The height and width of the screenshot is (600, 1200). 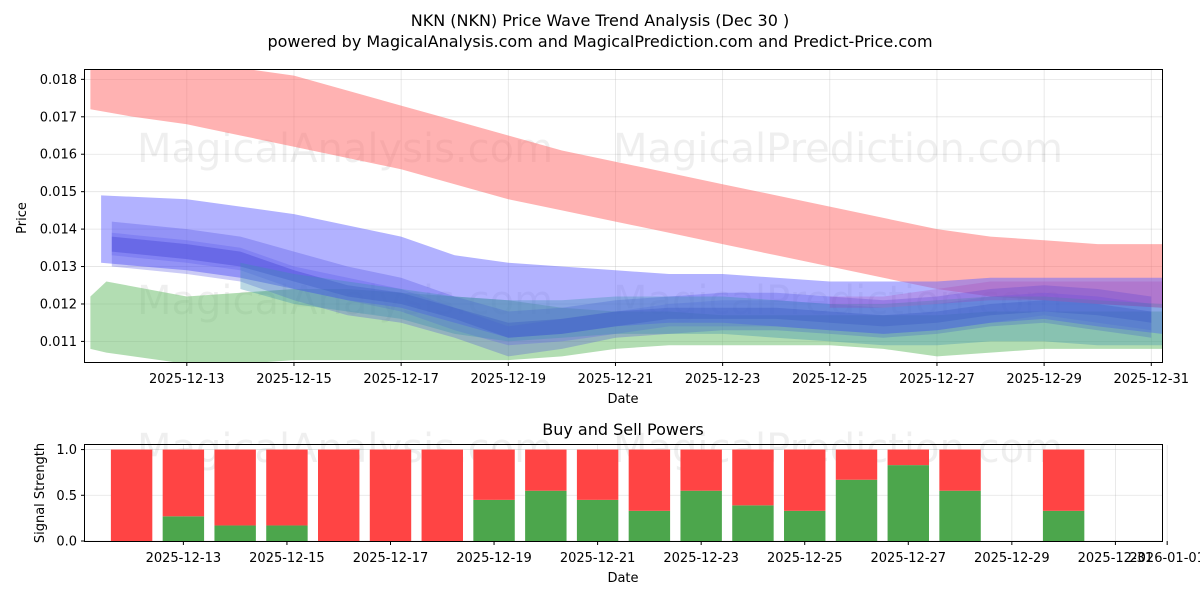 I want to click on y-tick-label: 0.012, so click(x=58, y=304).